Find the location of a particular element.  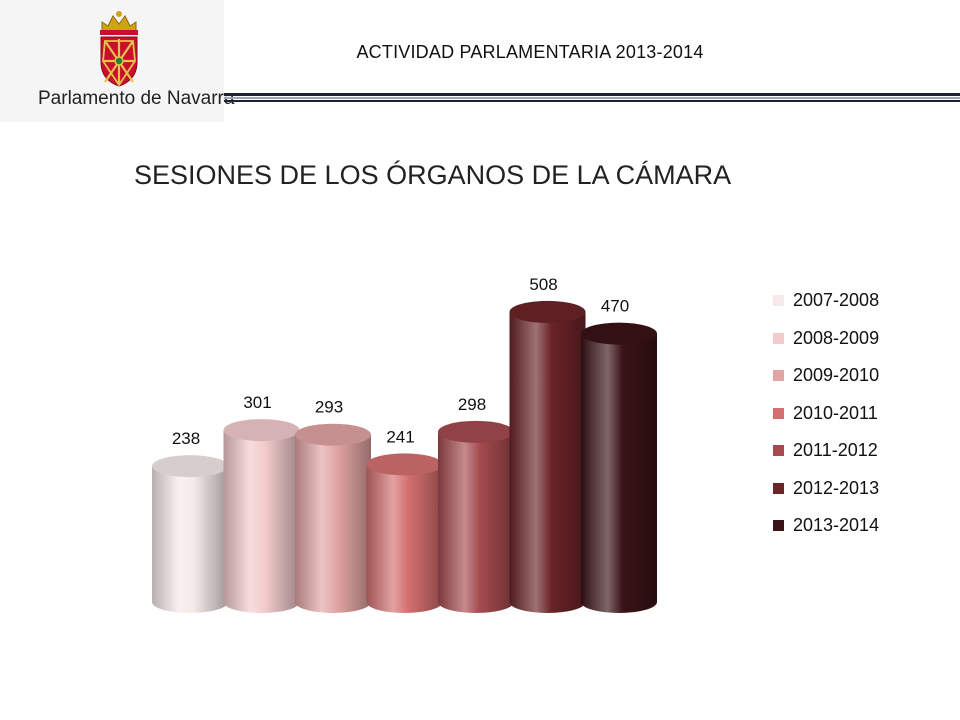

legend-item: 2011-2012 is located at coordinates (858, 451).